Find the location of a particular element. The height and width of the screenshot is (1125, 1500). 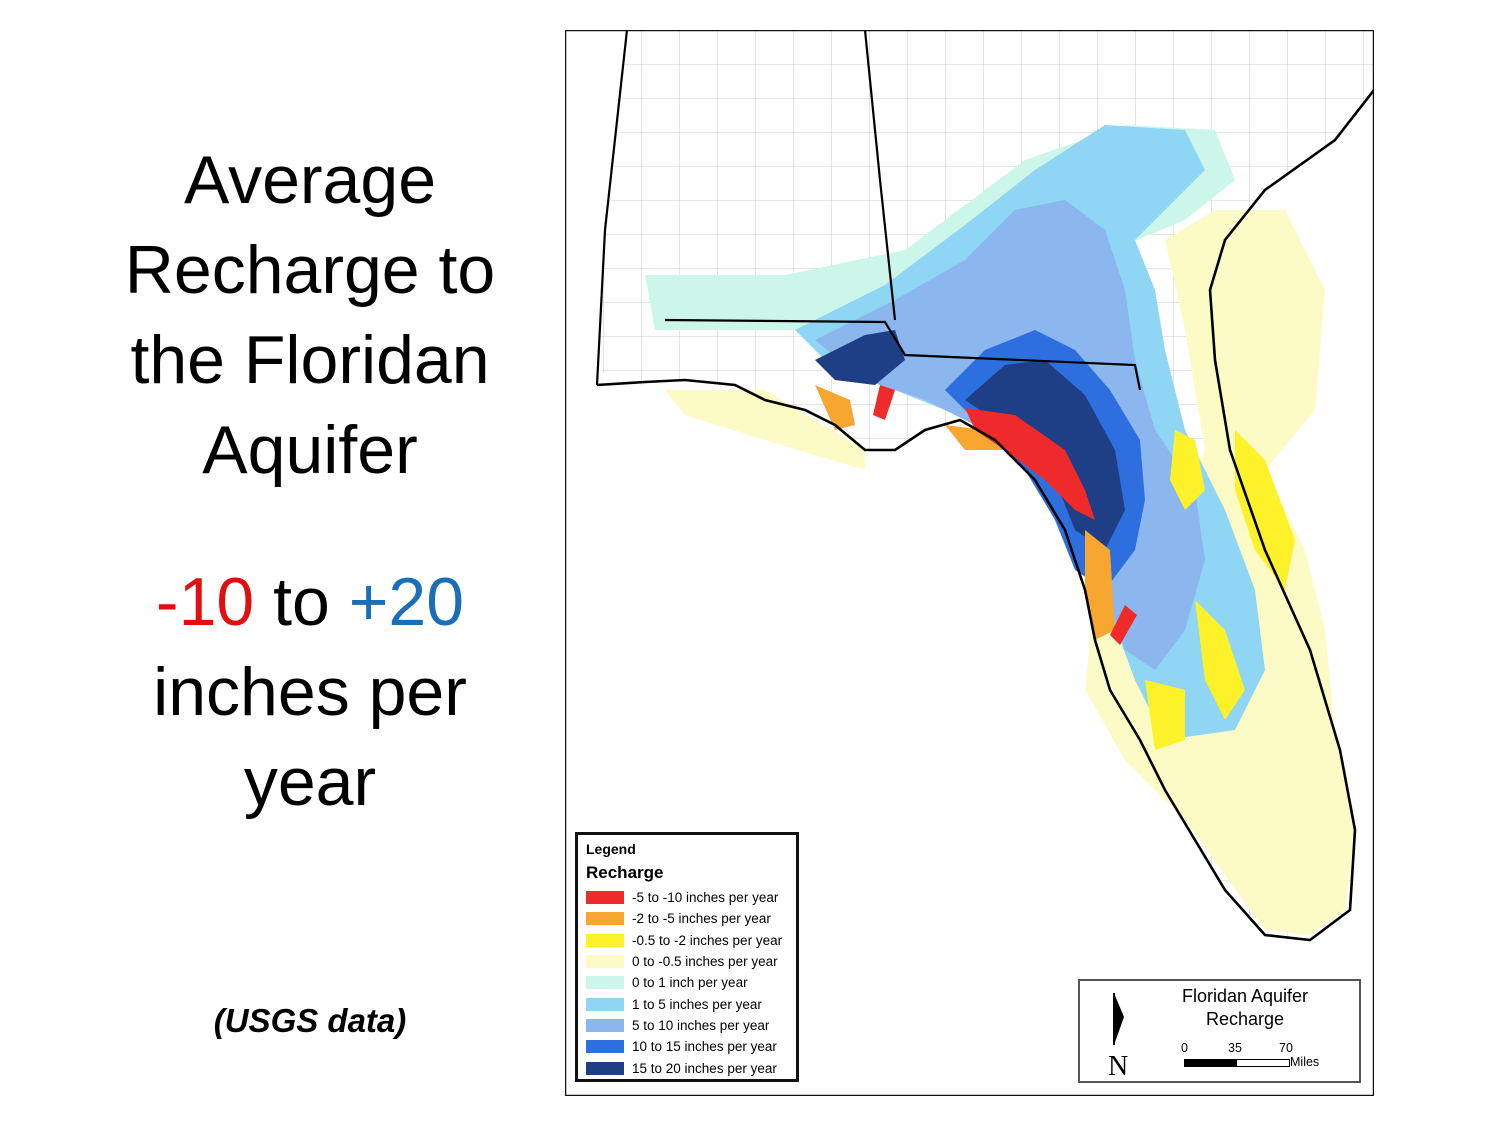

legend-item: 0 to -0.5 inches per year is located at coordinates (687, 961).